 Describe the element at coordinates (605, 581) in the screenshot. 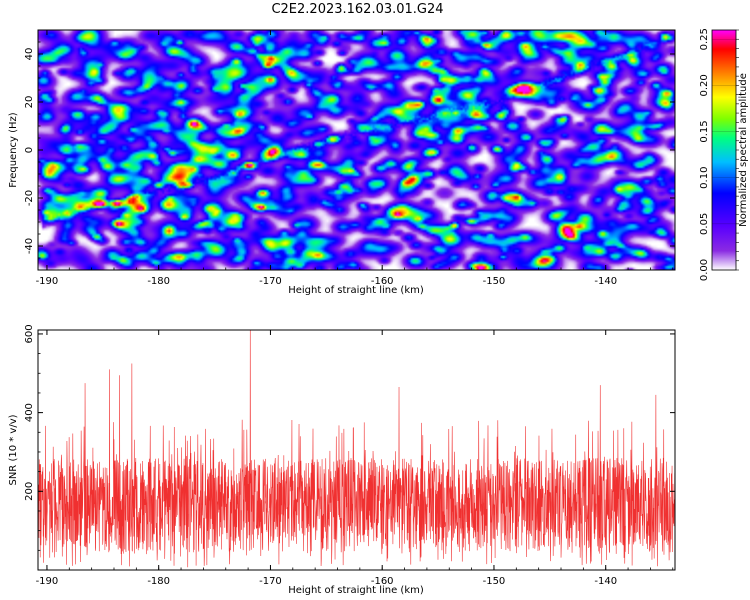

I see `snr-x-tick-label: -140` at that location.